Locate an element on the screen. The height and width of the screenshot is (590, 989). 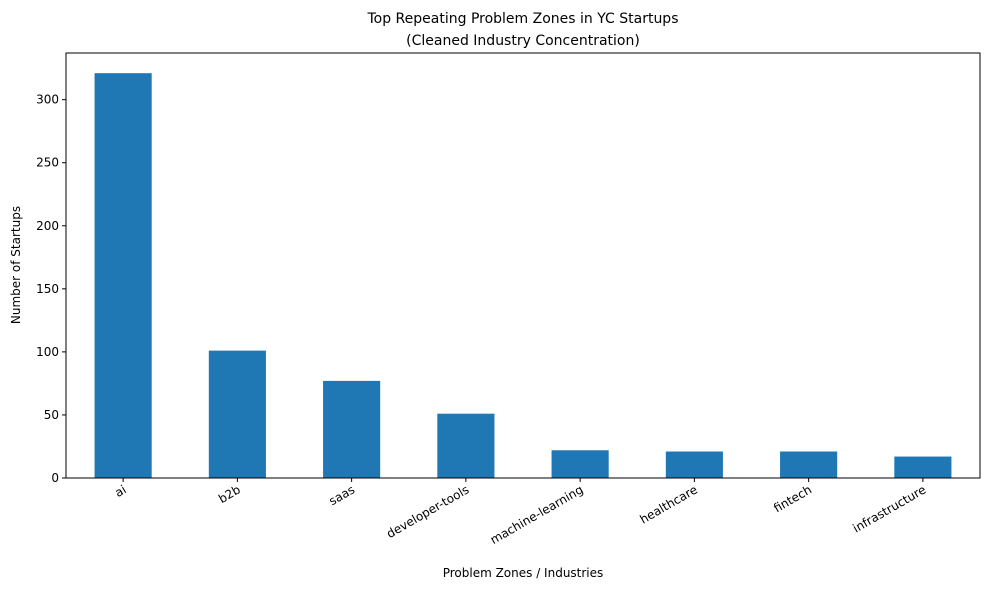
y-tick-label: 100 is located at coordinates (47, 352).